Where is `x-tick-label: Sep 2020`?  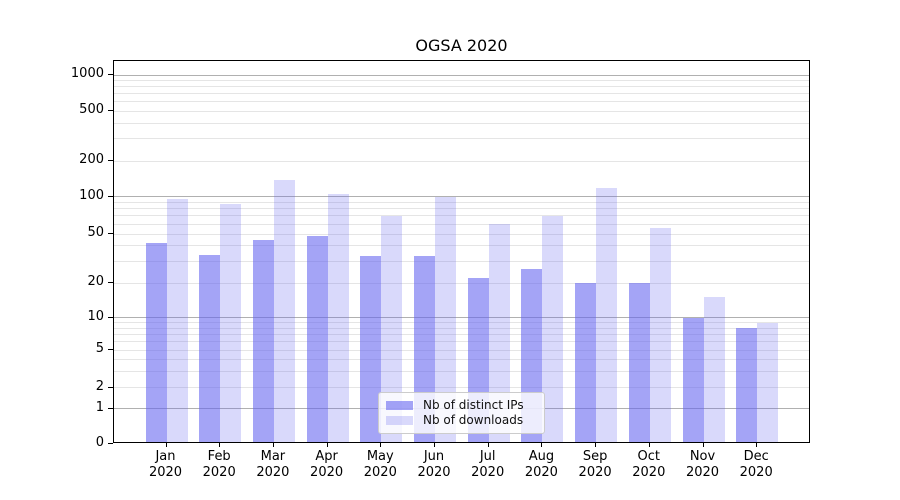 x-tick-label: Sep 2020 is located at coordinates (595, 464).